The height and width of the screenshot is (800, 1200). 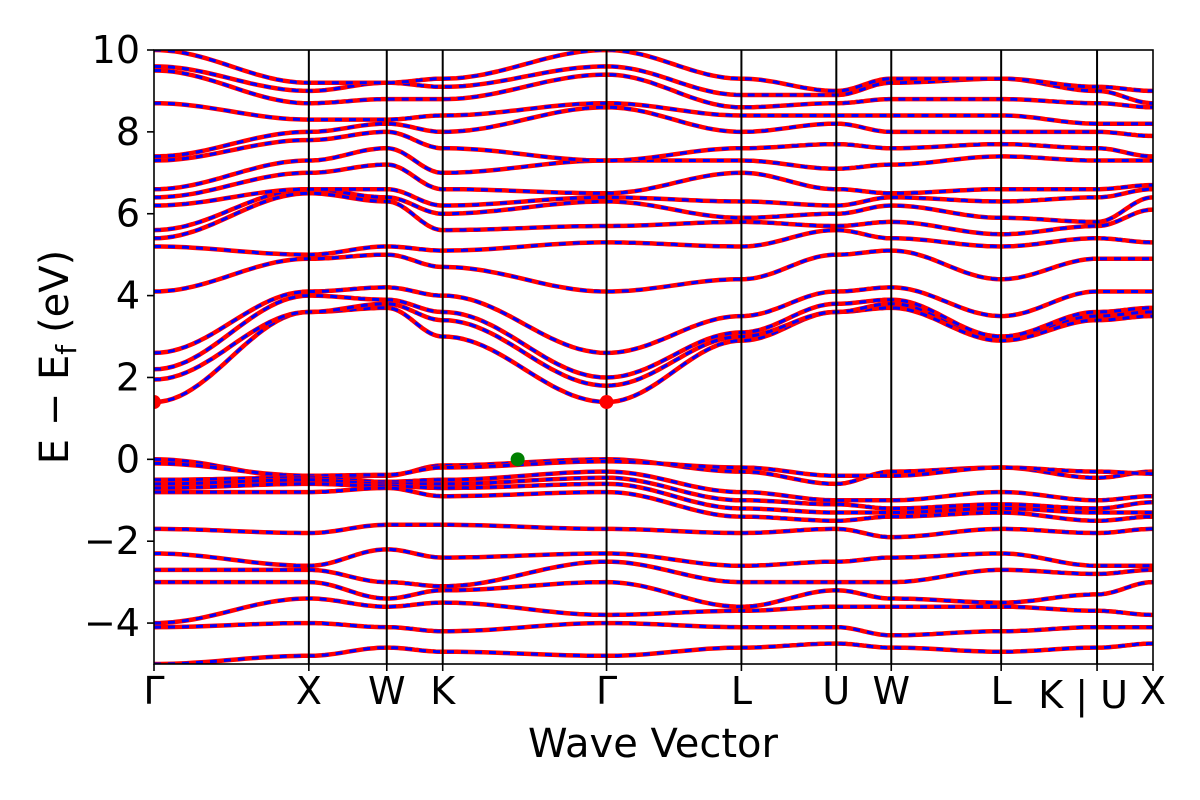 I want to click on y-axis-title-main: E − E, so click(x=55, y=410).